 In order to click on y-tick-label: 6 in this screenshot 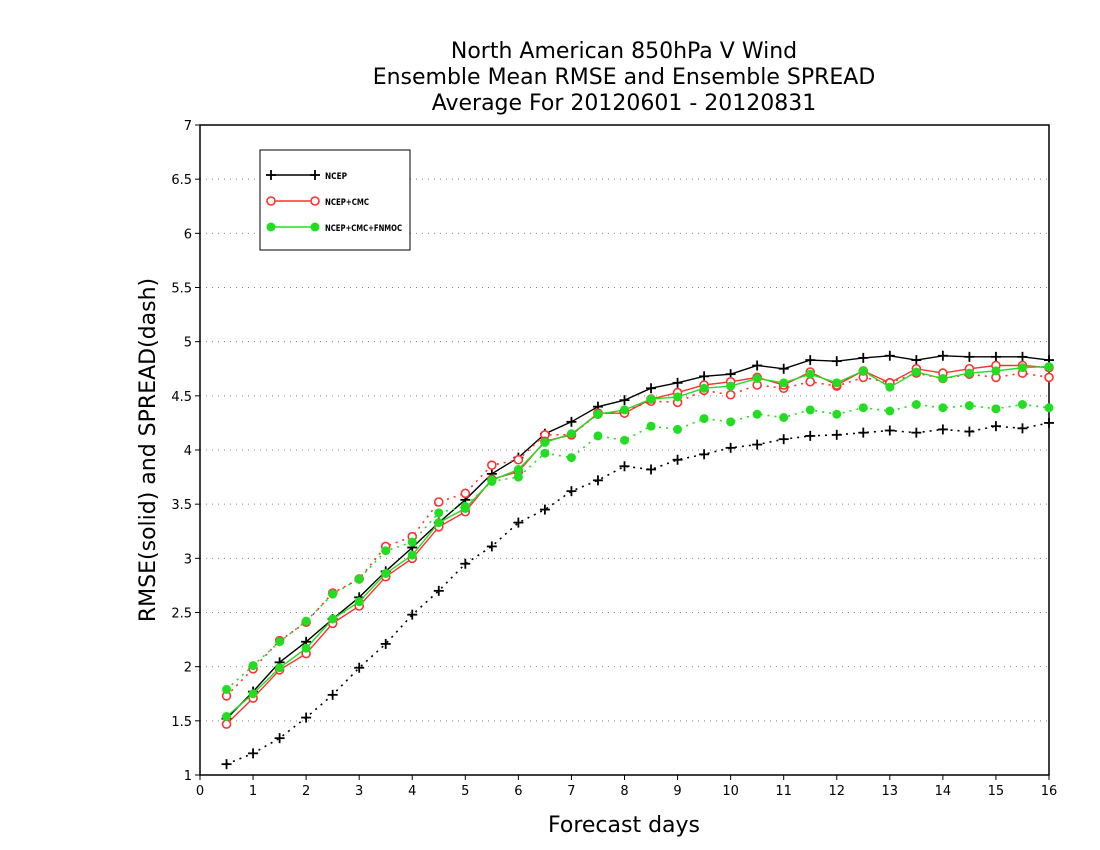, I will do `click(188, 234)`.